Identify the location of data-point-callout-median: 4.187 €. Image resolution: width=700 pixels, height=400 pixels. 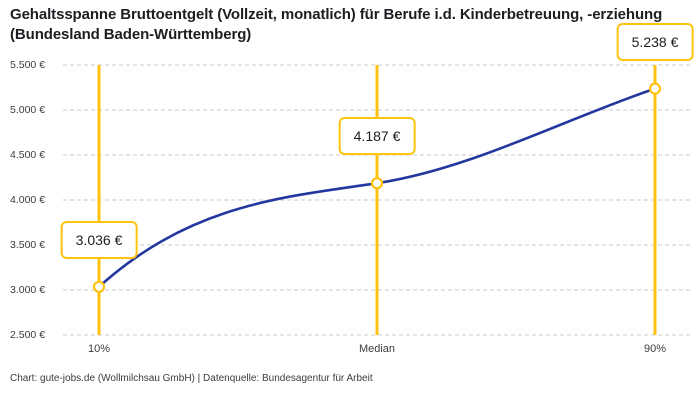
(377, 136).